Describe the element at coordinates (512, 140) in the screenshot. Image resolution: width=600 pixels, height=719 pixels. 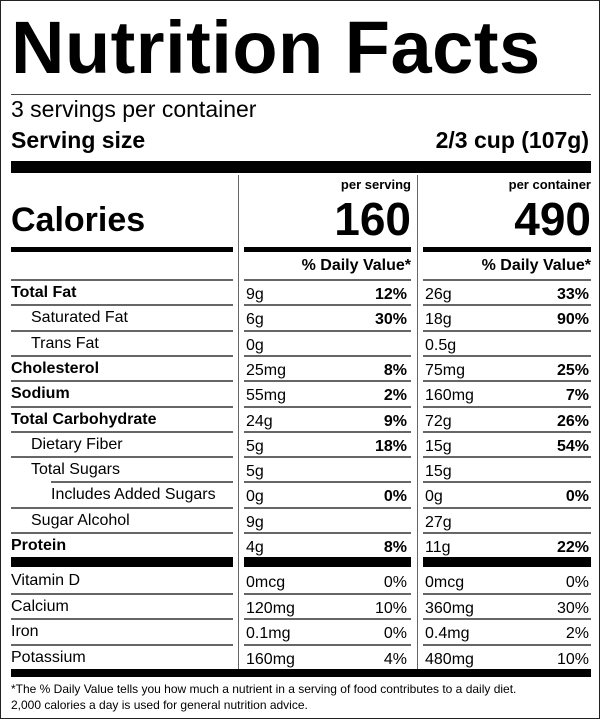
I see `serving-size-value: 2/3 cup (107g)` at that location.